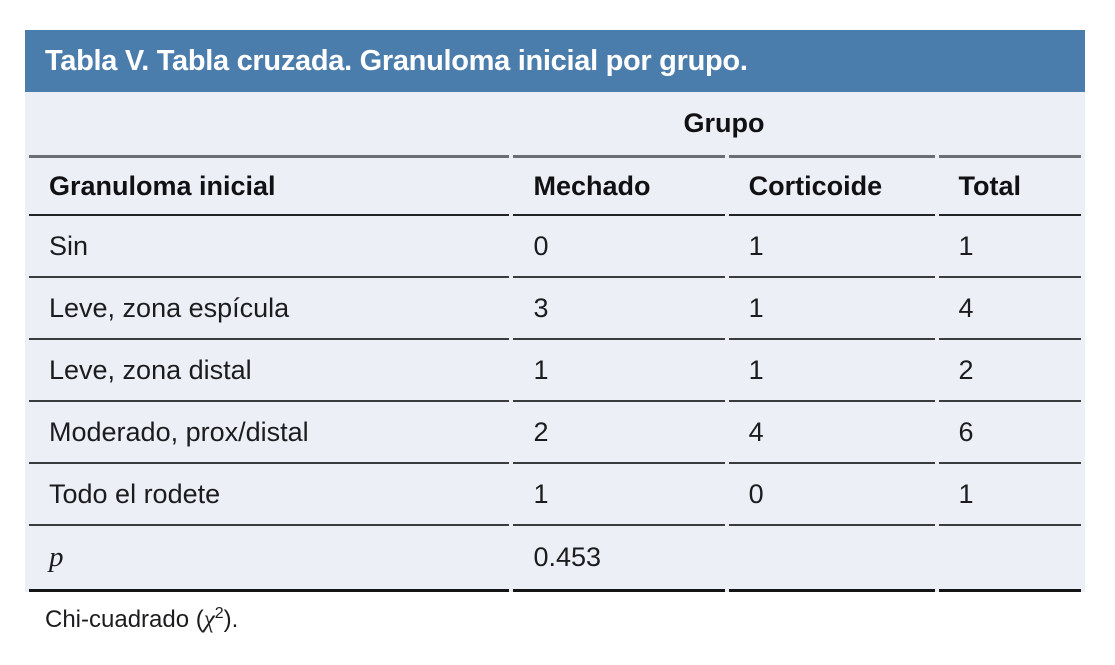 The image size is (1115, 665). What do you see at coordinates (269, 559) in the screenshot?
I see `p-label: p` at bounding box center [269, 559].